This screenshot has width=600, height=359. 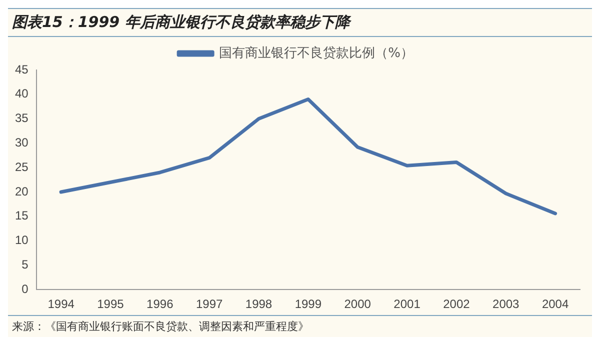 I want to click on y-tick-label: 45, so click(x=21, y=69).